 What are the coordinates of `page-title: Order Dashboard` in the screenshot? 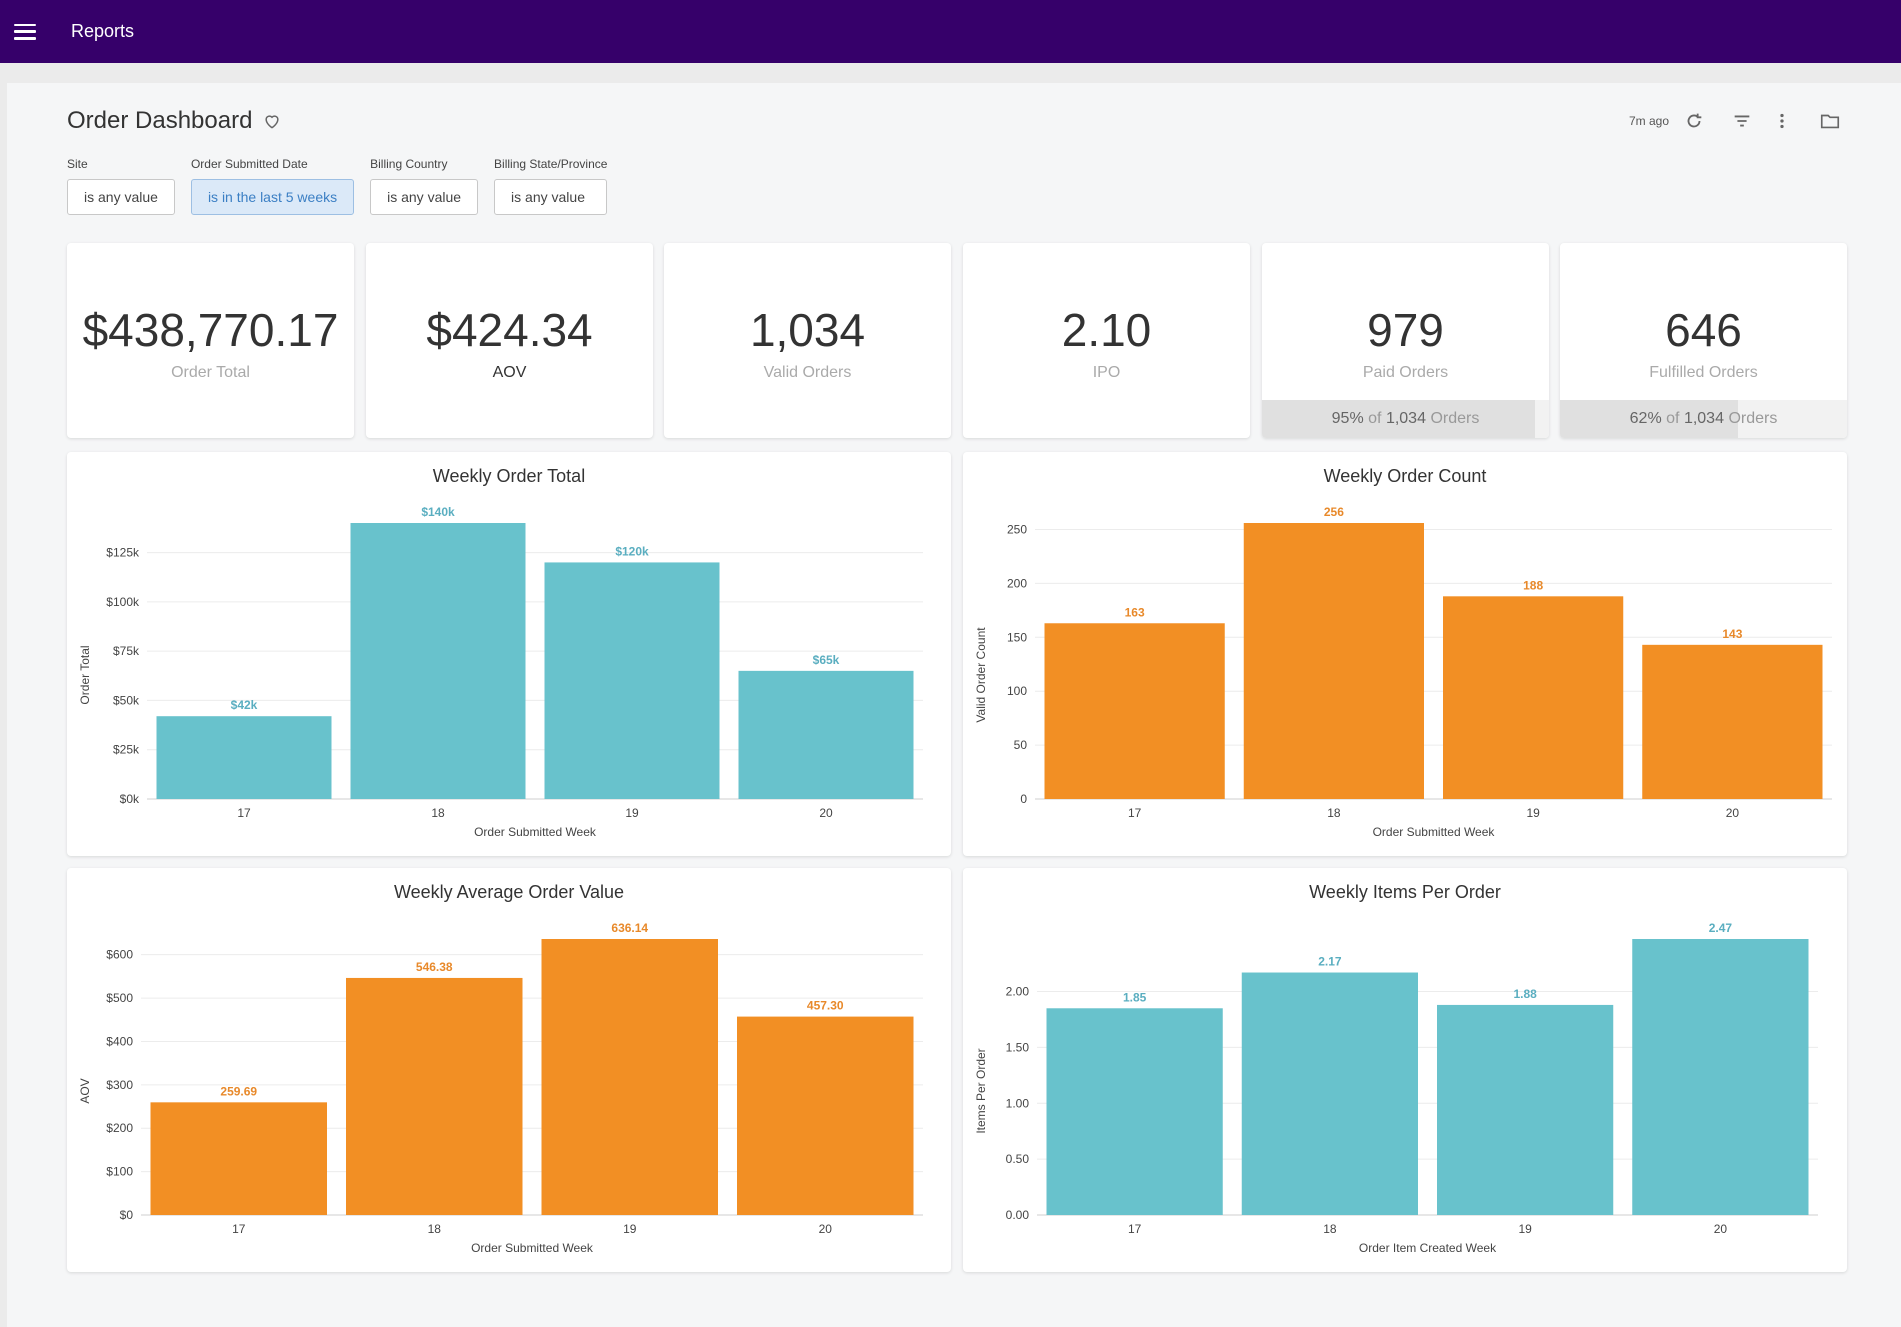 It's located at (160, 120).